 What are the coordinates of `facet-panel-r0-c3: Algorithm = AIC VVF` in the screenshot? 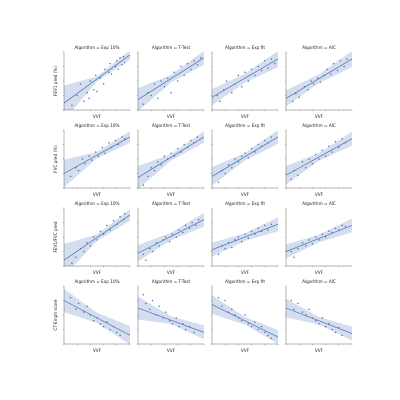 It's located at (318, 82).